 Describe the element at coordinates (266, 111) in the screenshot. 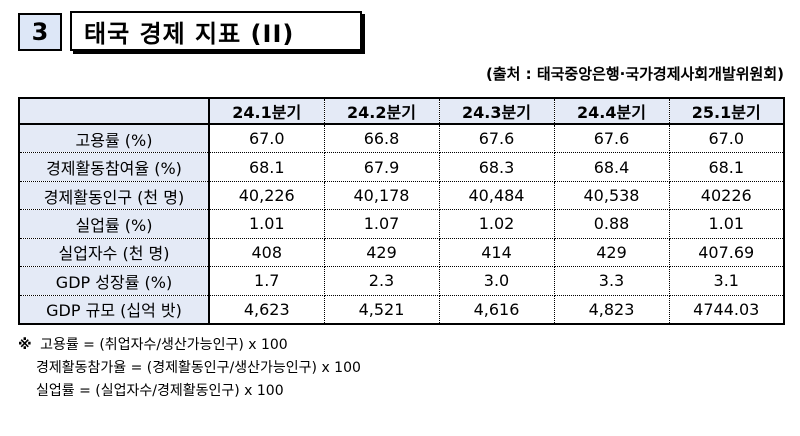

I see `column-header: 24.1분기` at that location.